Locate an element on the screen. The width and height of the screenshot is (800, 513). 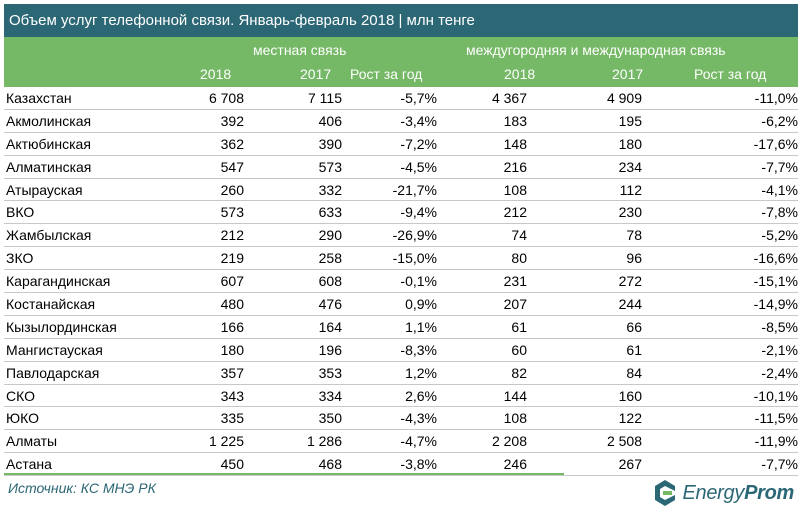
table-cell: 334 is located at coordinates (293, 396).